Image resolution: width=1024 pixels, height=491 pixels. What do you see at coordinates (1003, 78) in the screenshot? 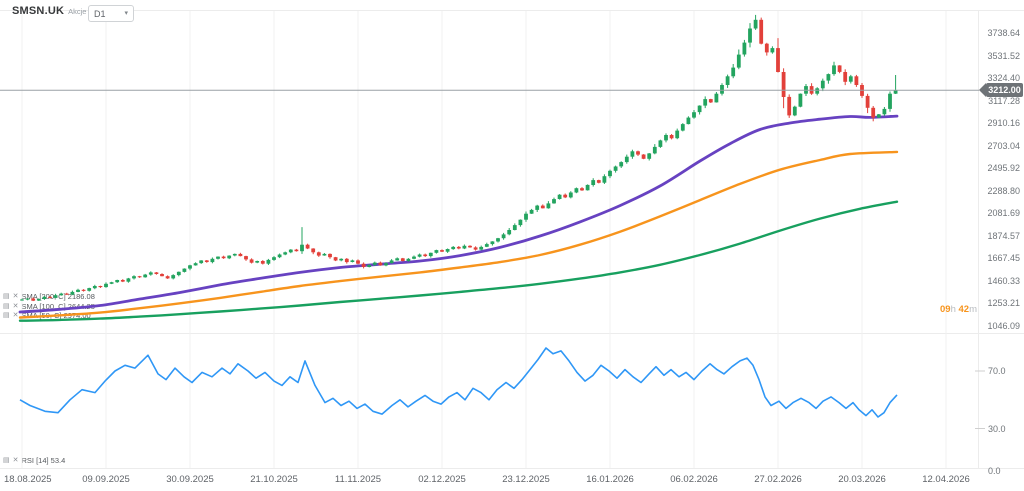
I see `price-axis-label: 3324.40` at bounding box center [1003, 78].